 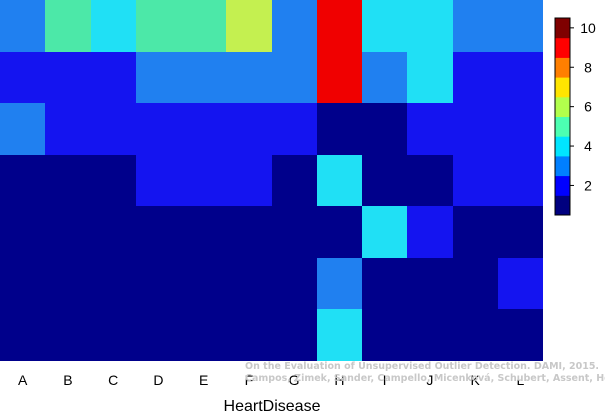 I want to click on x-tick-labels: A B C D E F G H I J K L, so click(x=271, y=380).